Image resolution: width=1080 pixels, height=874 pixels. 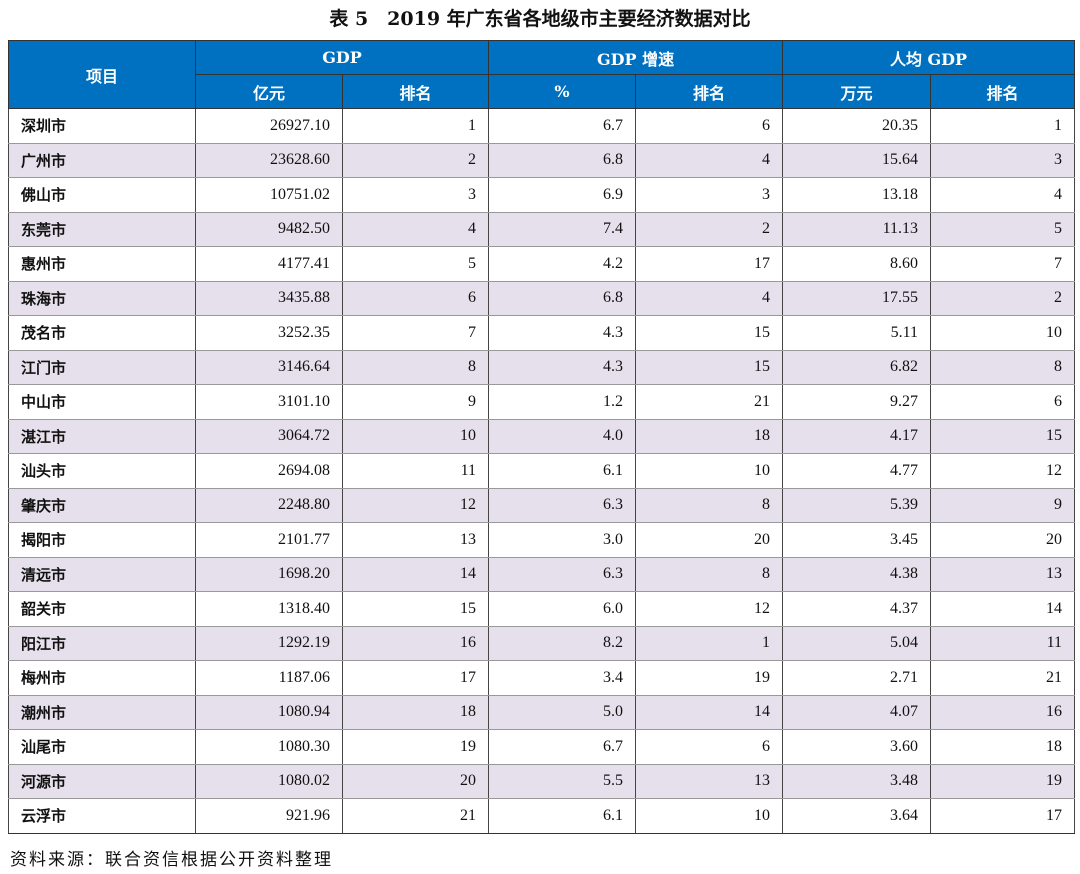 I want to click on growth-value: 6.7, so click(x=562, y=126).